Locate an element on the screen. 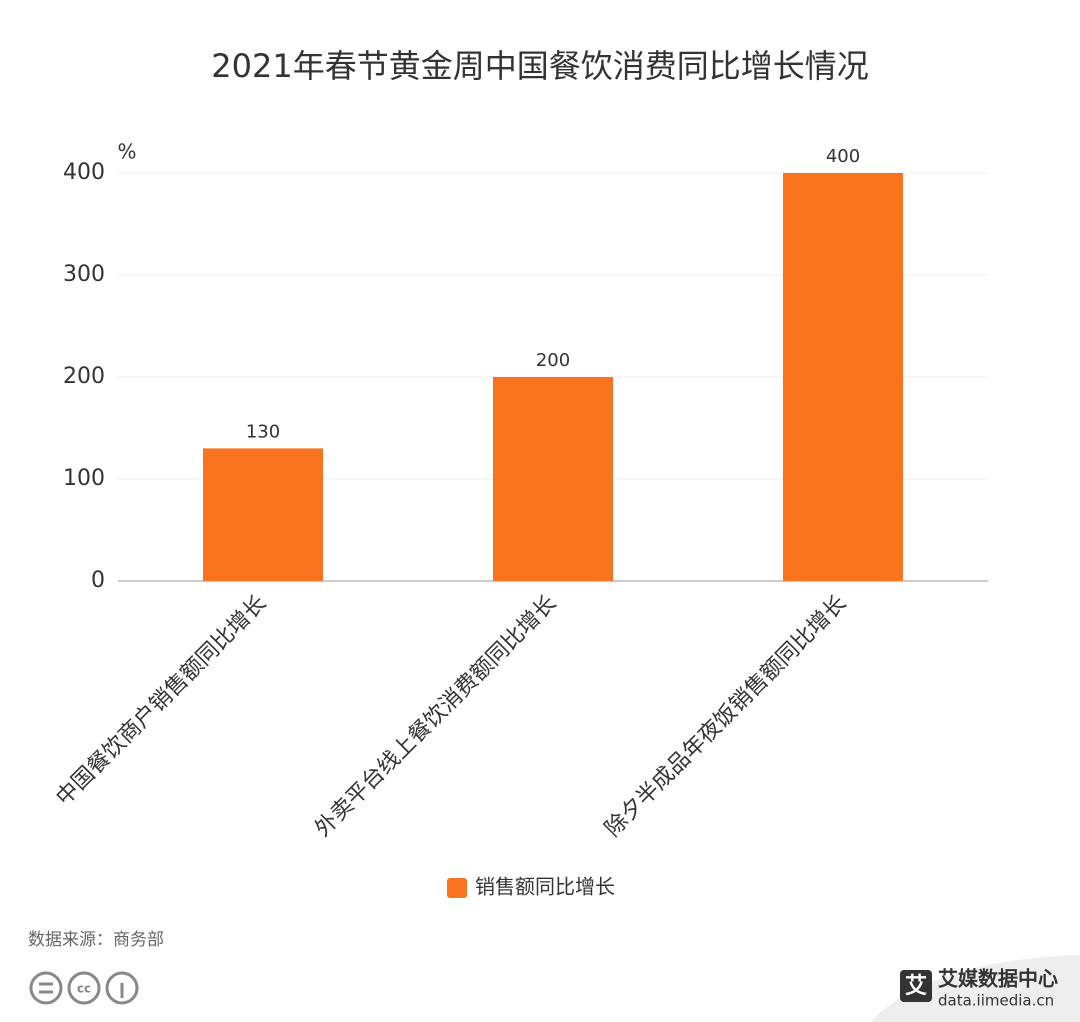 Image resolution: width=1080 pixels, height=1022 pixels. value-label: 400 is located at coordinates (843, 156).